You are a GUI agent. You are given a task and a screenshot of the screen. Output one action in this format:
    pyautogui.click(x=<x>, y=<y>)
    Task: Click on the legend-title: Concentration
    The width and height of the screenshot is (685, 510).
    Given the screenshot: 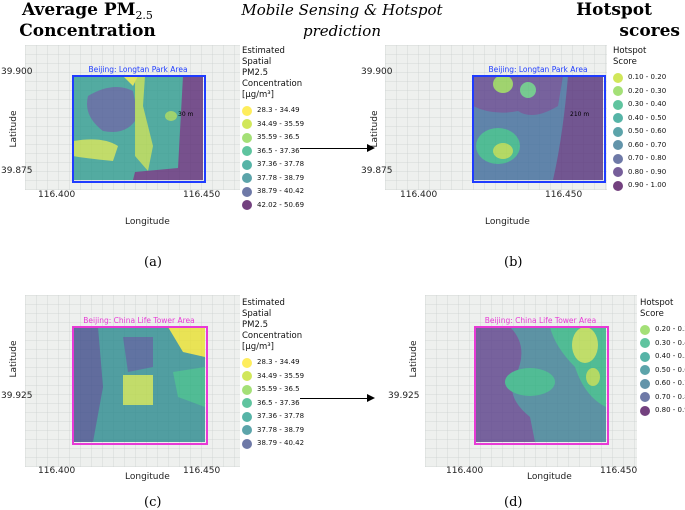 What is the action you would take?
    pyautogui.click(x=272, y=84)
    